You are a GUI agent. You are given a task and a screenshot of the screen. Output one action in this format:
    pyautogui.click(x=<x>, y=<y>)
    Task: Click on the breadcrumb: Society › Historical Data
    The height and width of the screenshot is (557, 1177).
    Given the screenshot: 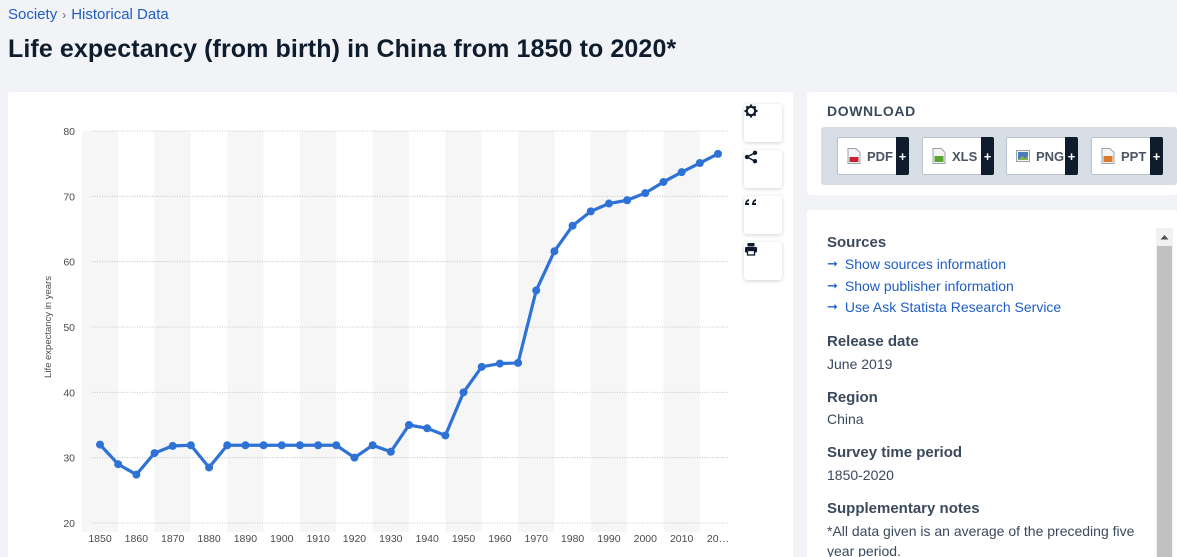 What is the action you would take?
    pyautogui.click(x=88, y=14)
    